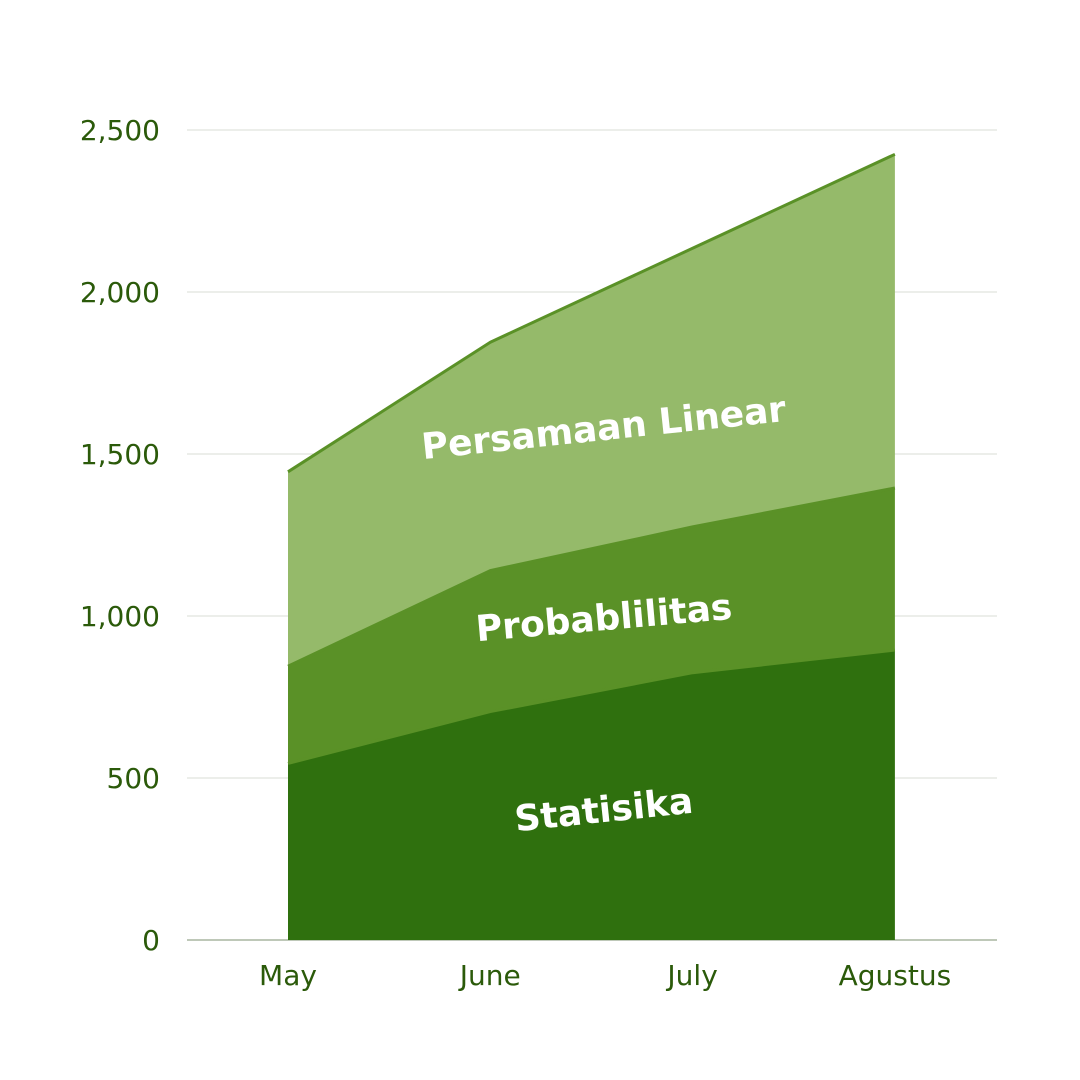 Image resolution: width=1080 pixels, height=1080 pixels. I want to click on y-tick-label: 2,500, so click(120, 130).